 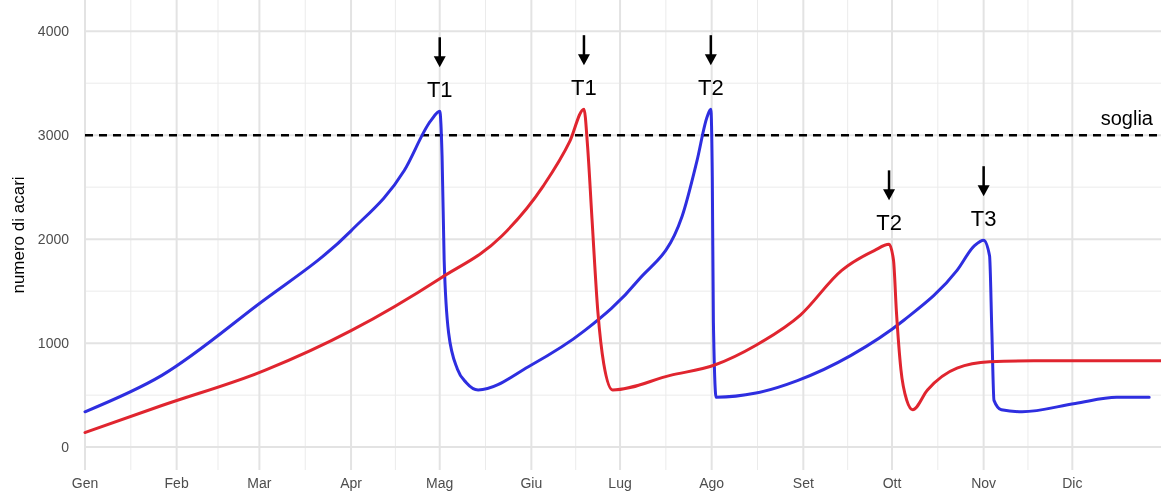 What do you see at coordinates (620, 483) in the screenshot?
I see `x-tick-label: Lug` at bounding box center [620, 483].